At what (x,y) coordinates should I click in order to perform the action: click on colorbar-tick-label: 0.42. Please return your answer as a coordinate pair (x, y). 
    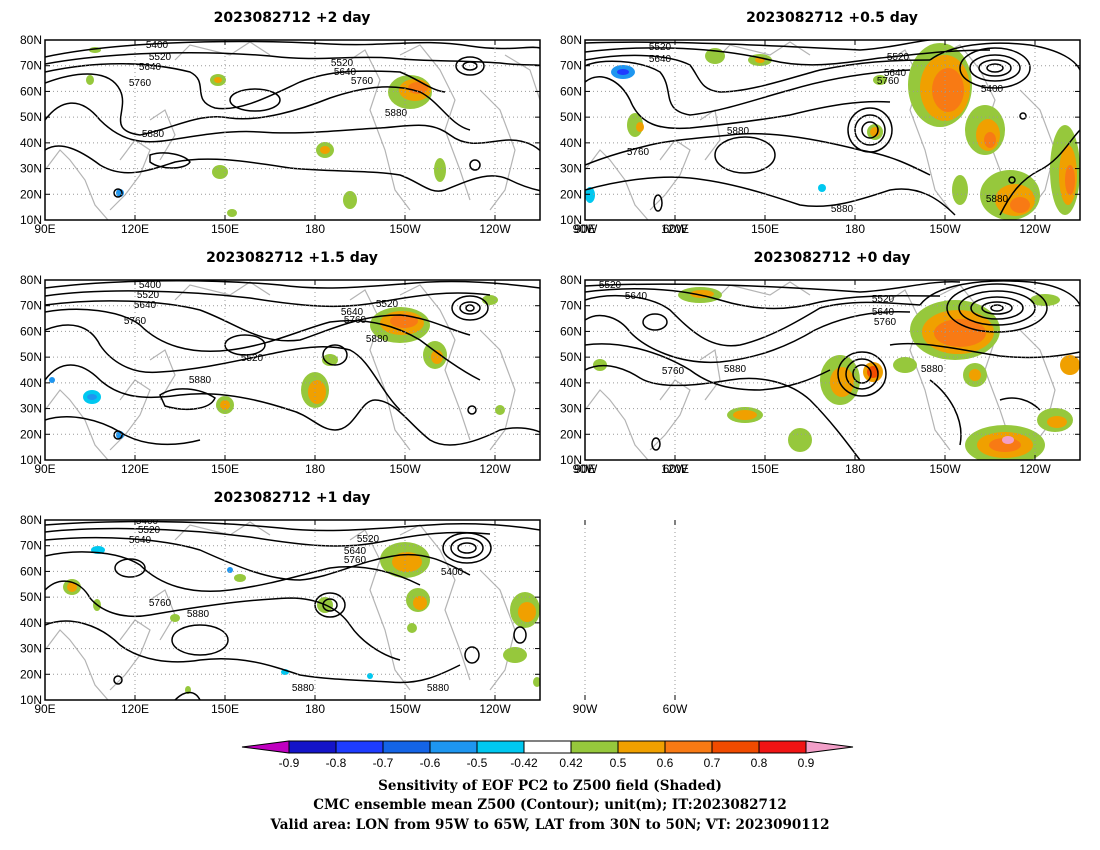
    Looking at the image, I should click on (571, 763).